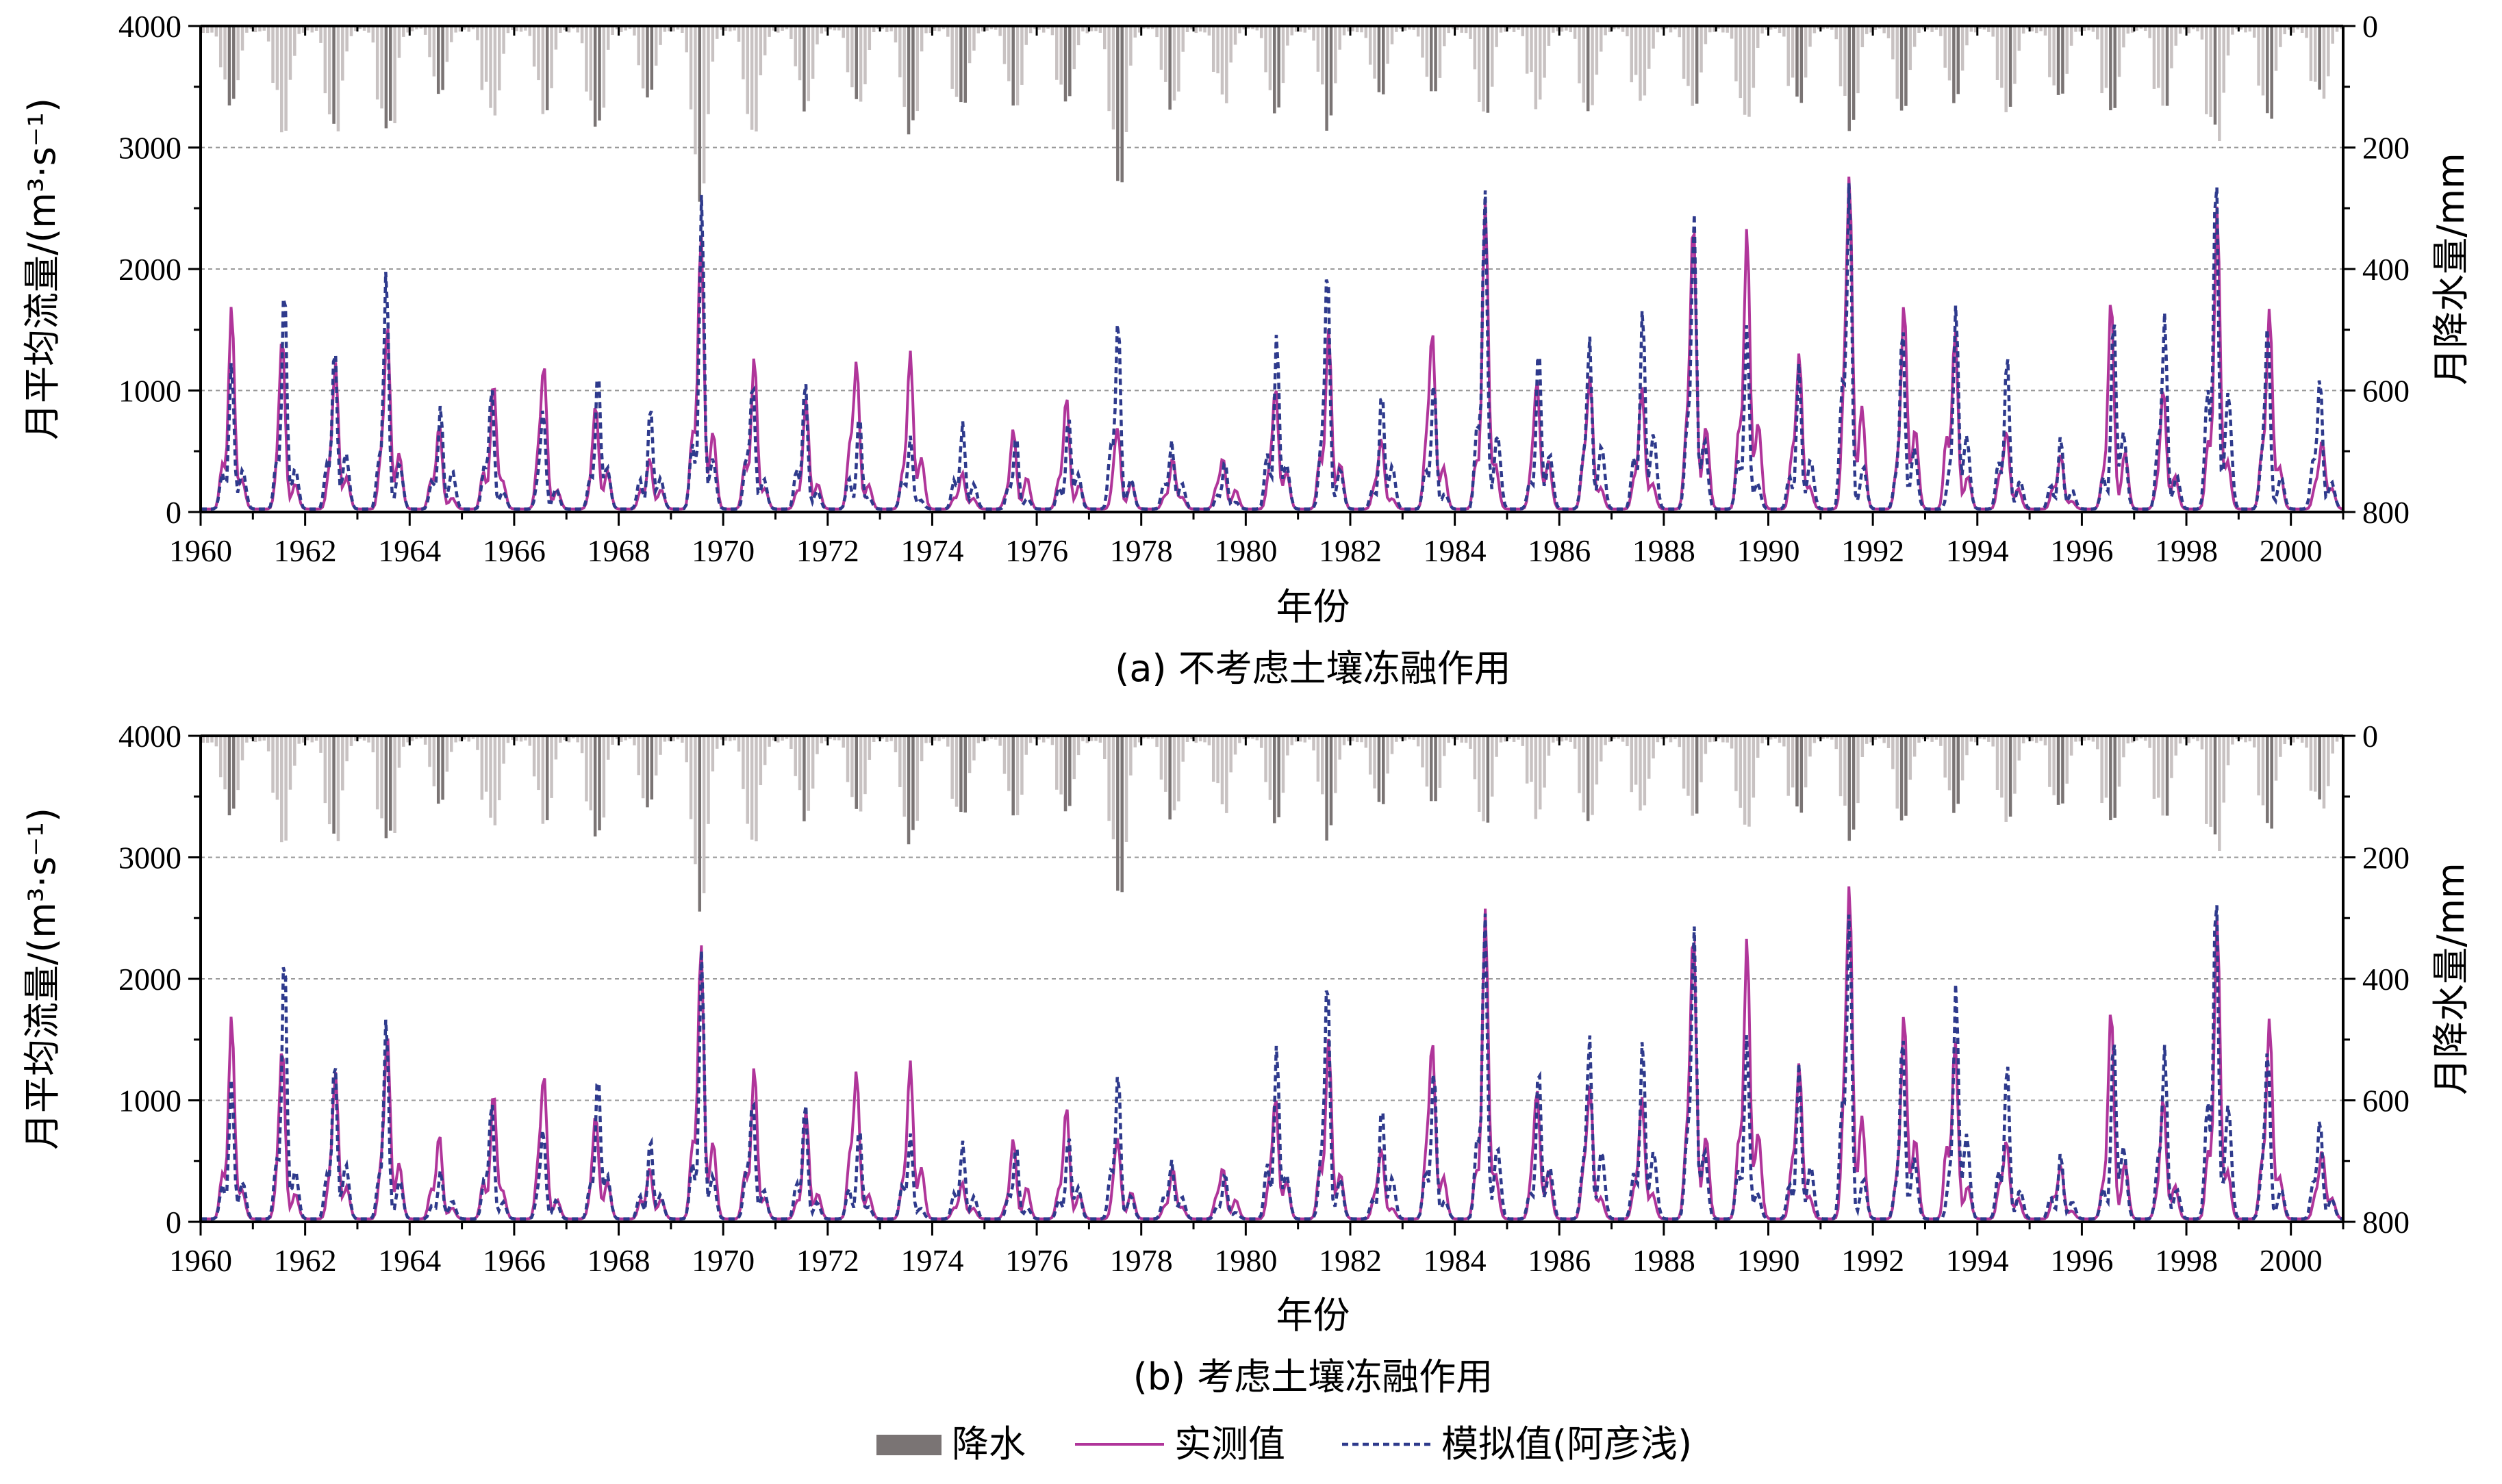  I want to click on x-tick-label: 1966, so click(515, 550).